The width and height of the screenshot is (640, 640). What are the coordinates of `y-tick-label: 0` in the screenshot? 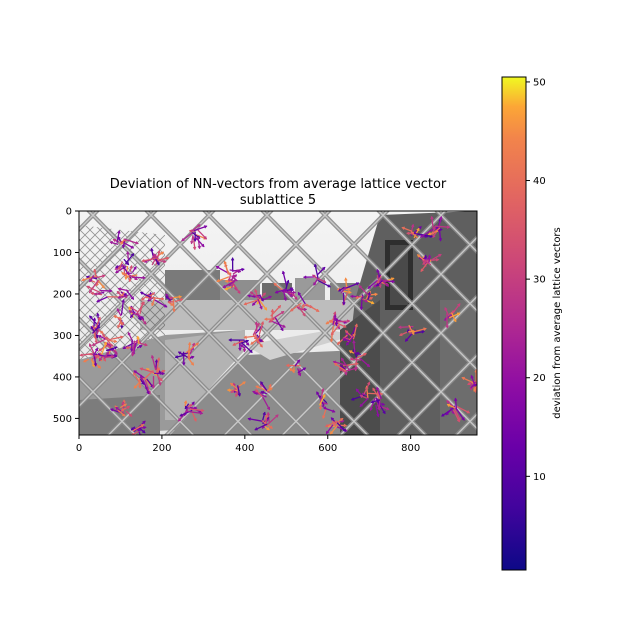 It's located at (69, 212).